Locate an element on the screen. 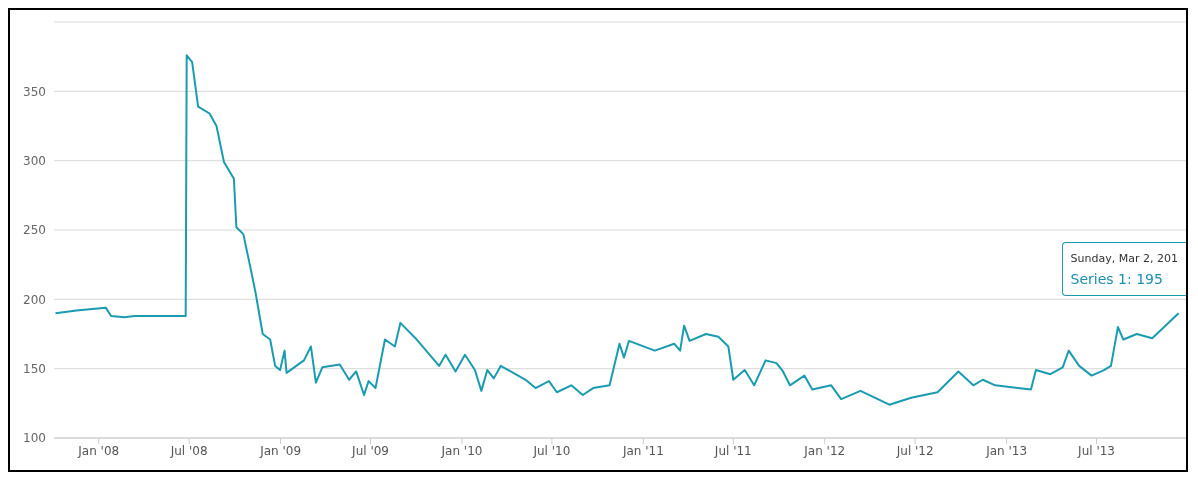 Image resolution: width=1198 pixels, height=482 pixels. annotation: Series 1: 195 is located at coordinates (1117, 279).